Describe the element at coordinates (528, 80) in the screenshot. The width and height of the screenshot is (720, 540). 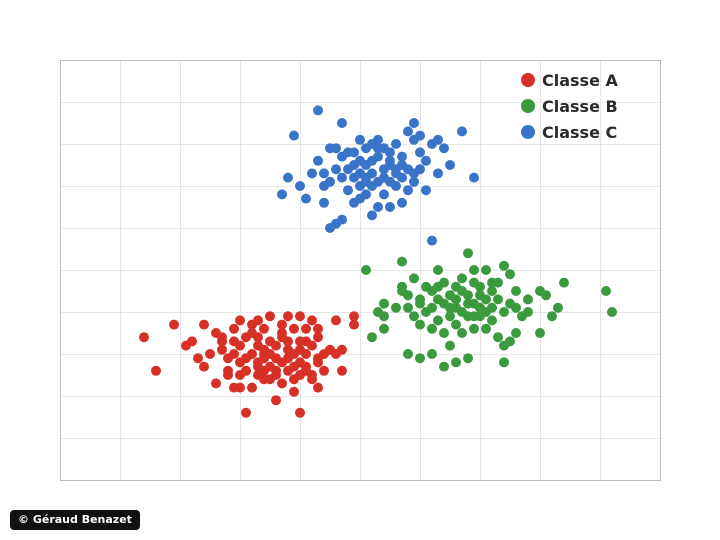
I see `legend-marker-classe-a` at that location.